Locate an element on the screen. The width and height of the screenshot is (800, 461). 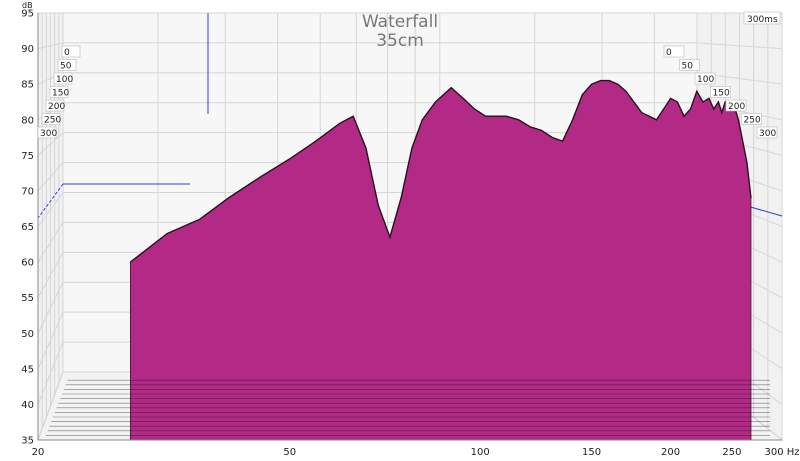
y-tick-label: 40 is located at coordinates (27, 405).